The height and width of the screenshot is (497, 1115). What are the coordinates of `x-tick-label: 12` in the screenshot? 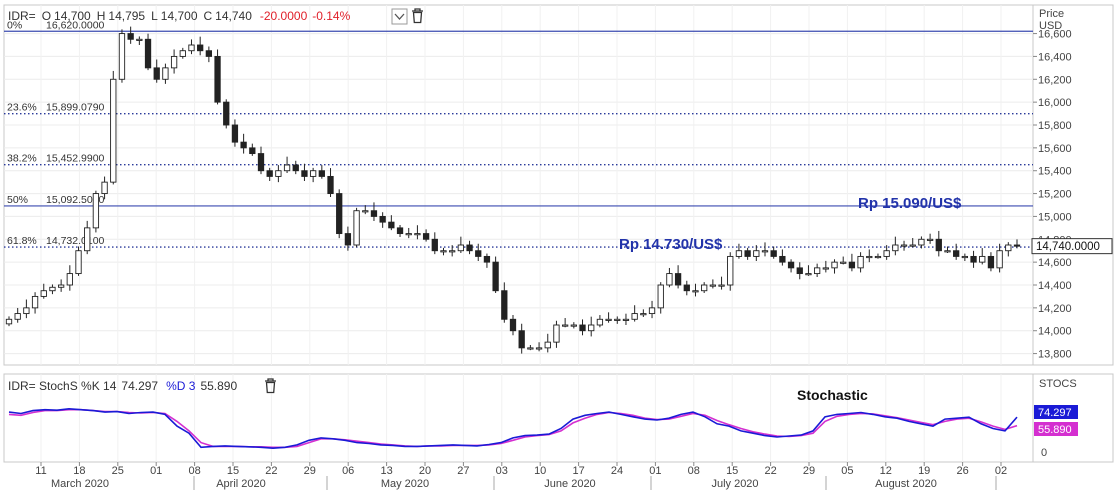 It's located at (886, 471).